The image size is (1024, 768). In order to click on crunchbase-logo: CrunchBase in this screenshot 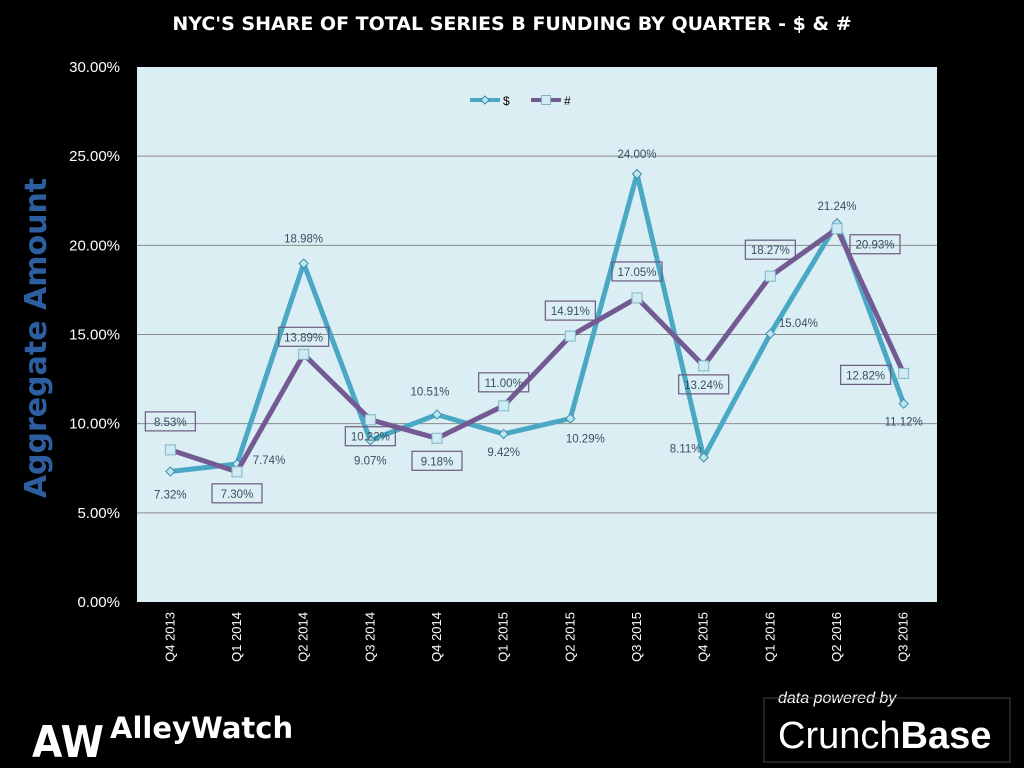, I will do `click(884, 736)`.